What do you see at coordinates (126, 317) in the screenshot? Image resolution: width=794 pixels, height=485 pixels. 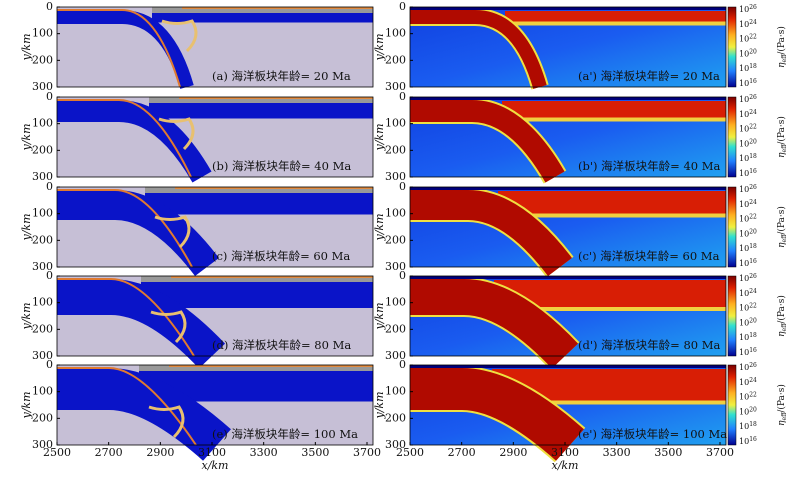 I see `slab-crust` at bounding box center [126, 317].